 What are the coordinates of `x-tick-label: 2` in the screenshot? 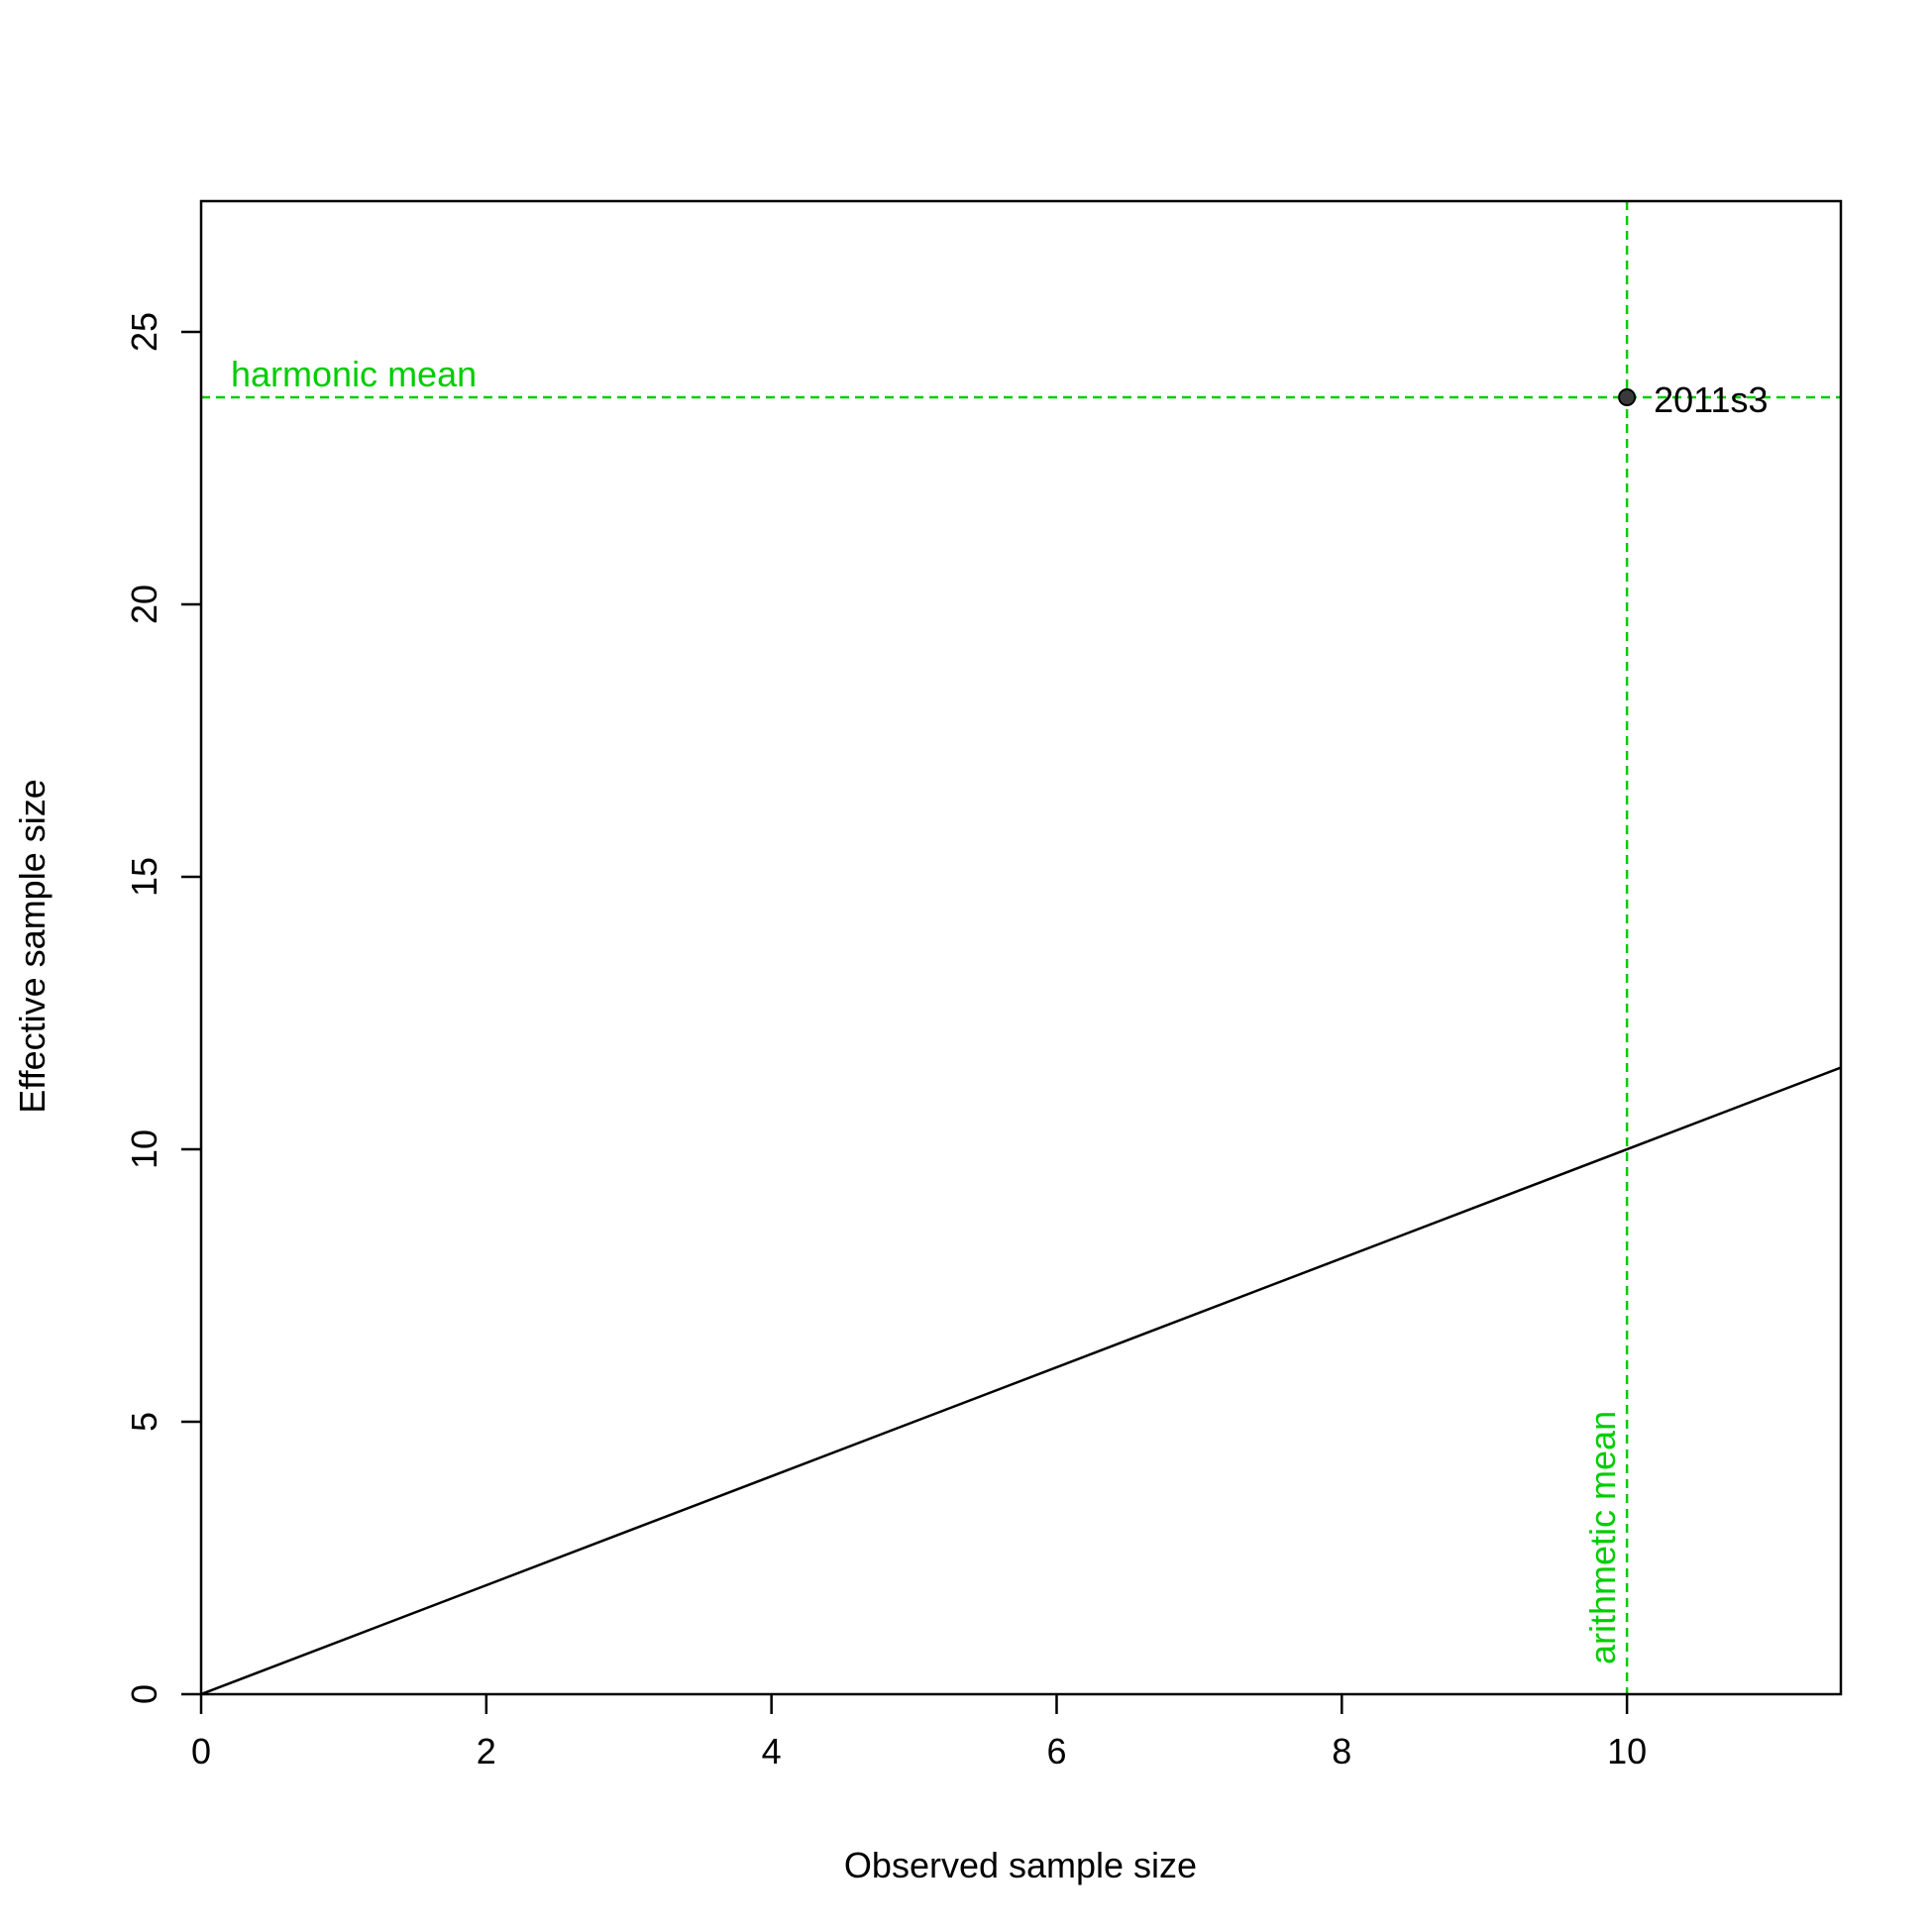 It's located at (486, 1751).